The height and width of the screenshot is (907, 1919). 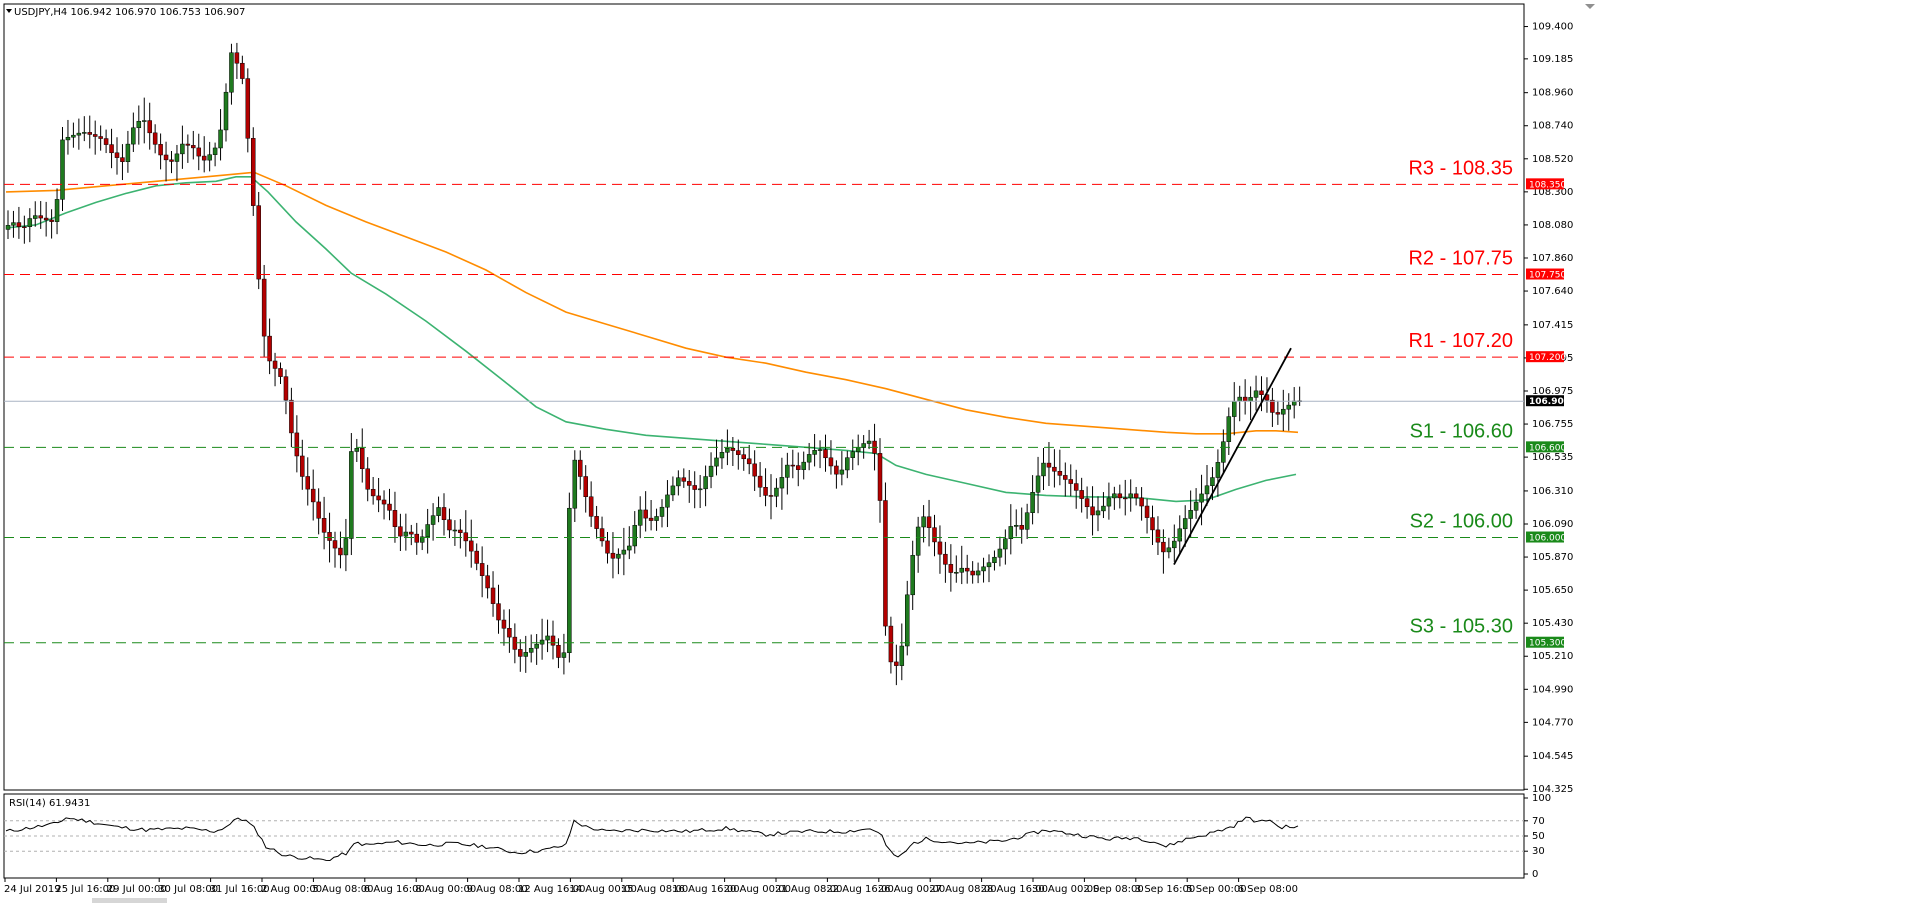 I want to click on time-tick-label: 6 Aug 16:00, so click(x=394, y=889).